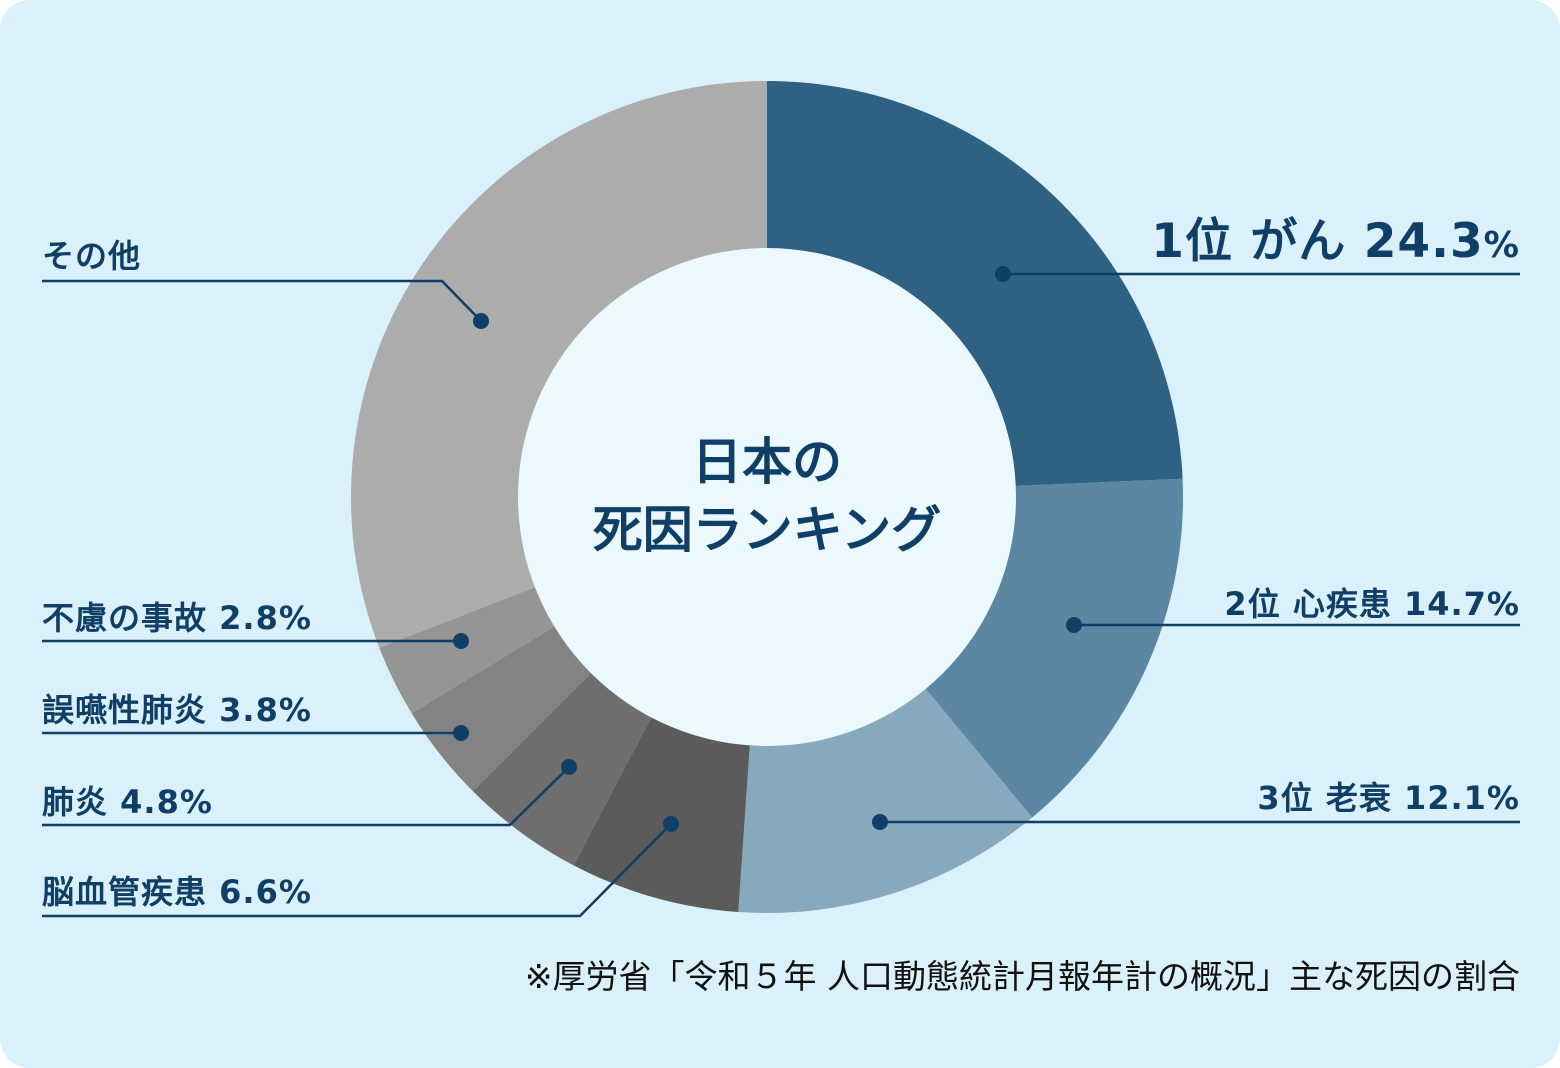 Image resolution: width=1560 pixels, height=1068 pixels. I want to click on dot-cancer, so click(1003, 274).